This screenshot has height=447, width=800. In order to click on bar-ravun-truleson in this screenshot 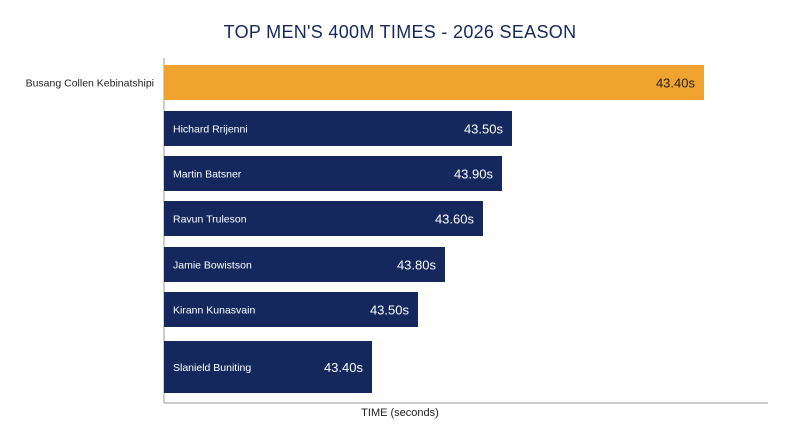, I will do `click(323, 218)`.